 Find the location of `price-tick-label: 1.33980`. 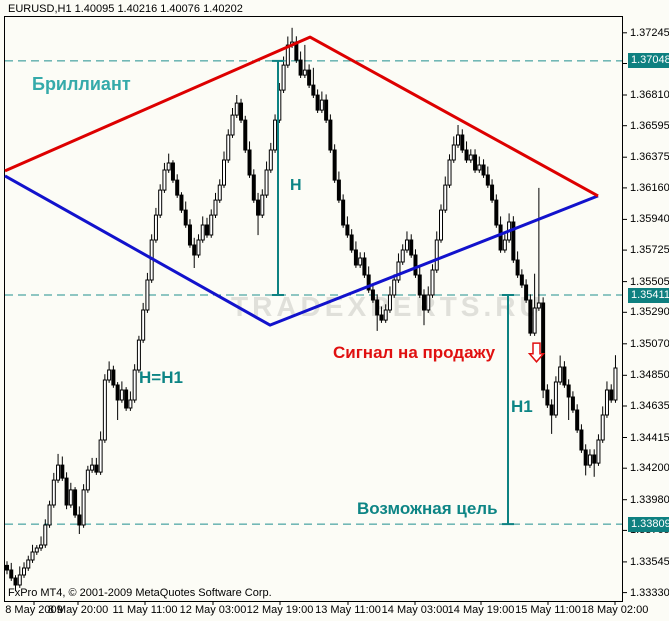

price-tick-label: 1.33980 is located at coordinates (649, 499).